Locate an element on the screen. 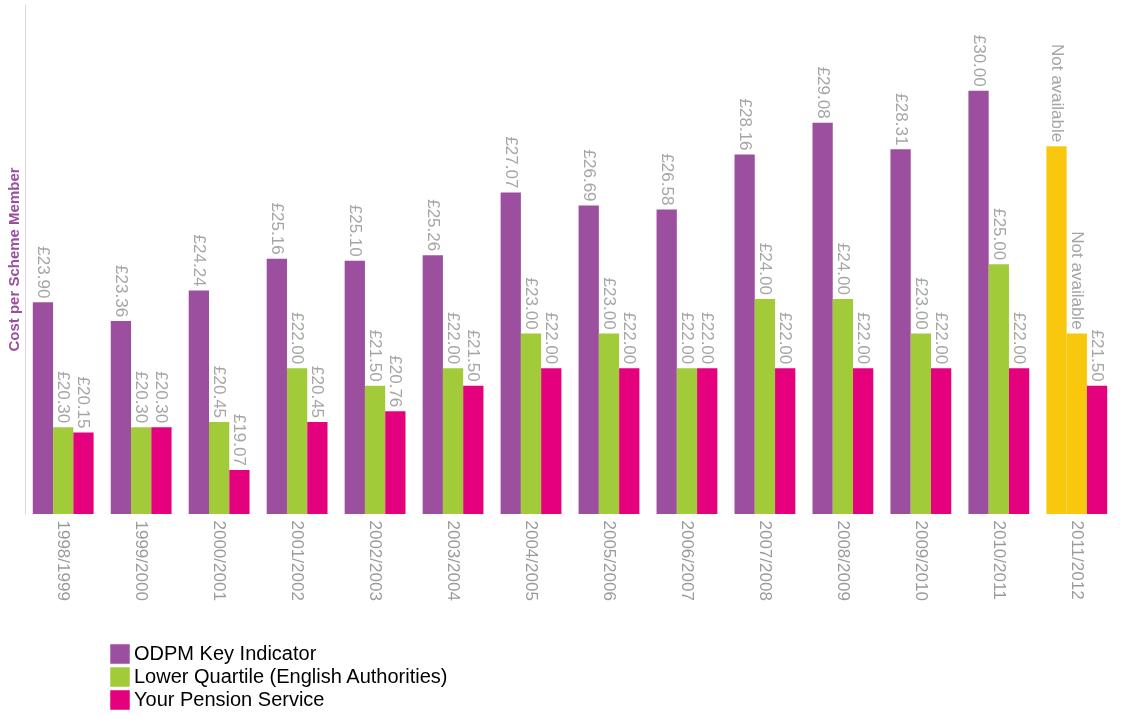 The image size is (1133, 722). x-tick-label: 2011/2012 is located at coordinates (1077, 560).